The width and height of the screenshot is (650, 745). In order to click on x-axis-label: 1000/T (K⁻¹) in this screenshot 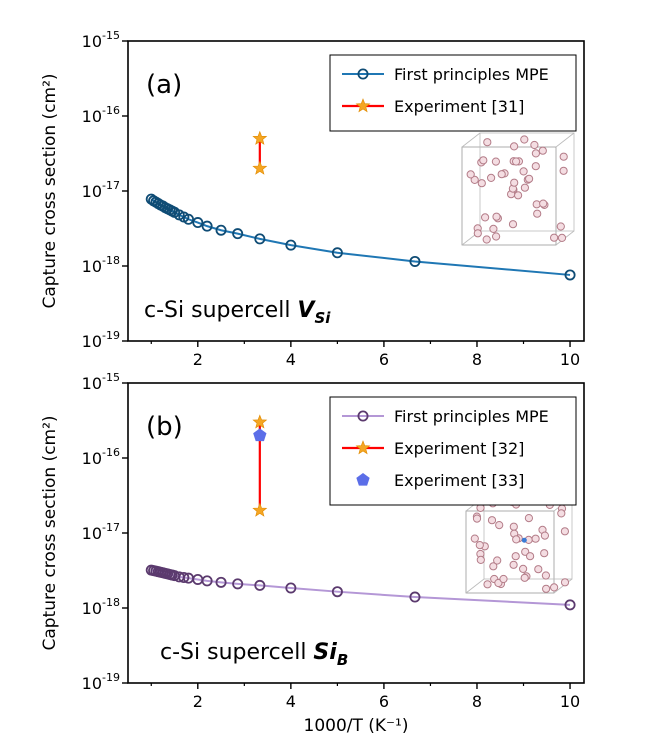, I will do `click(356, 726)`.